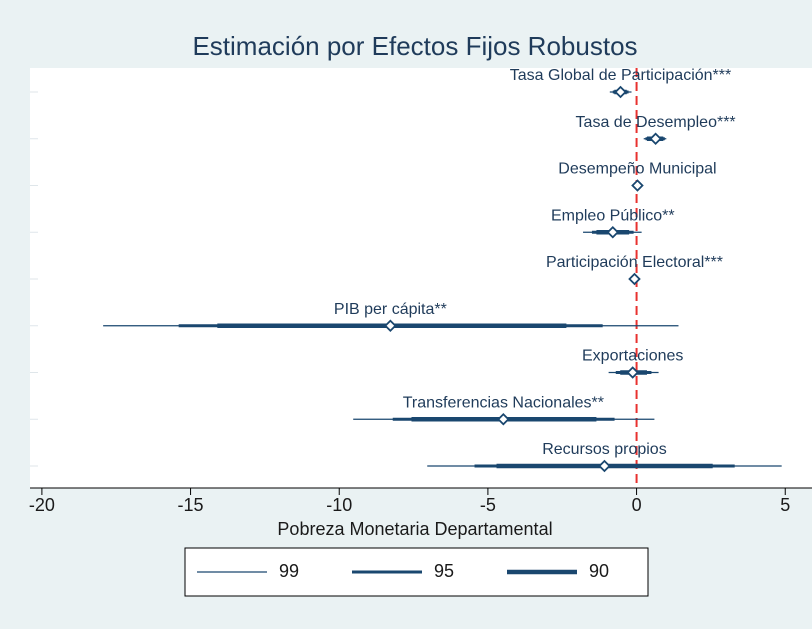 This screenshot has width=812, height=629. I want to click on coefficient-label: Exportaciones, so click(632, 356).